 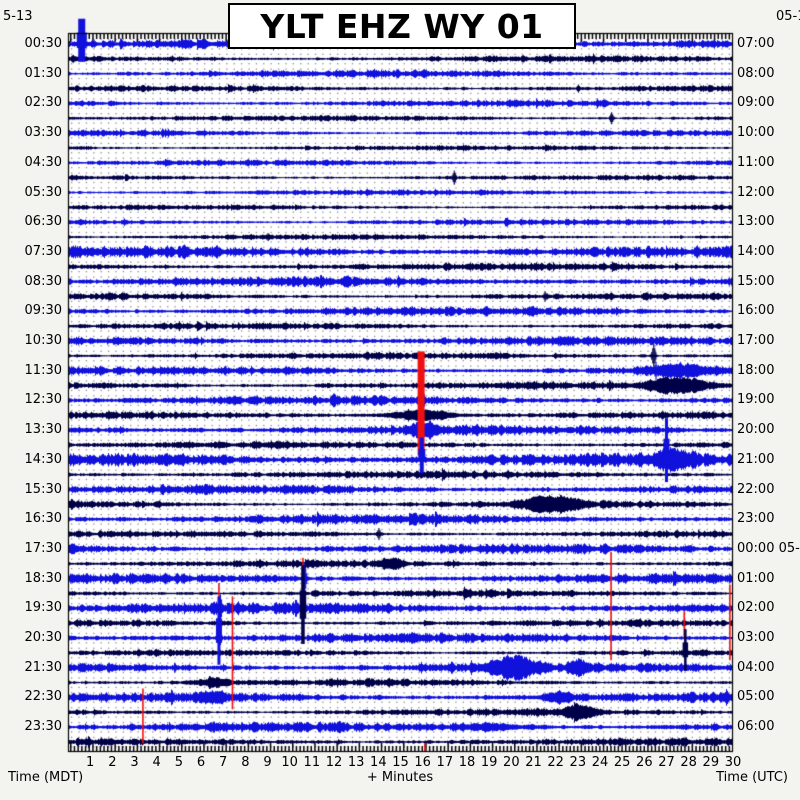 I want to click on utc-label: 04:00, so click(x=756, y=667).